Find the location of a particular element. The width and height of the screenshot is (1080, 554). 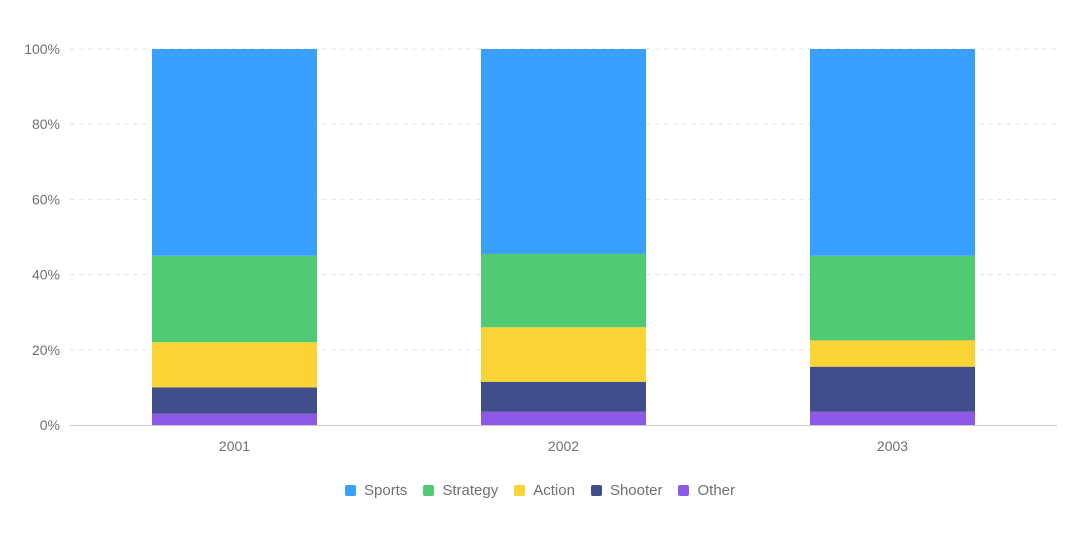

legend-item-sports: Sports is located at coordinates (376, 490).